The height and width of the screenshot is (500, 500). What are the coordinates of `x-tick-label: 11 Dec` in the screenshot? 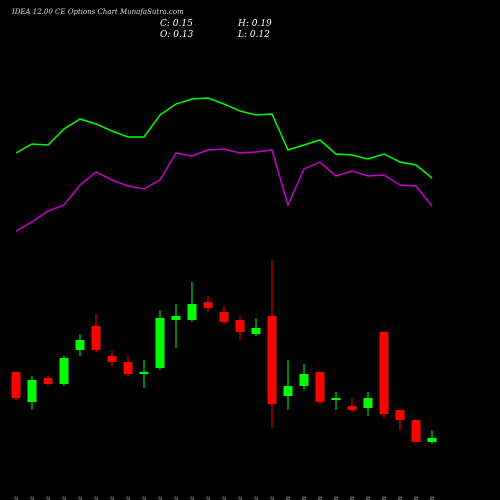 It's located at (64, 498).